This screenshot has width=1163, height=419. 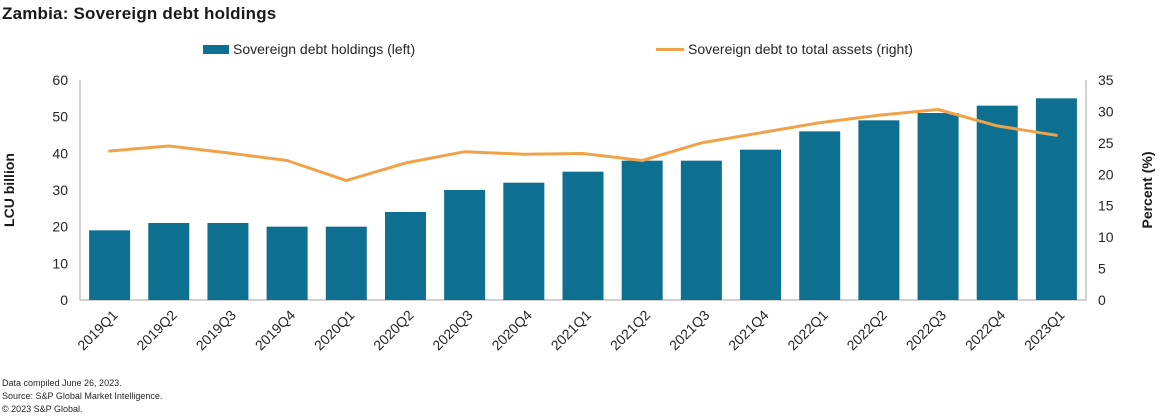 What do you see at coordinates (642, 230) in the screenshot?
I see `bar-2021Q2` at bounding box center [642, 230].